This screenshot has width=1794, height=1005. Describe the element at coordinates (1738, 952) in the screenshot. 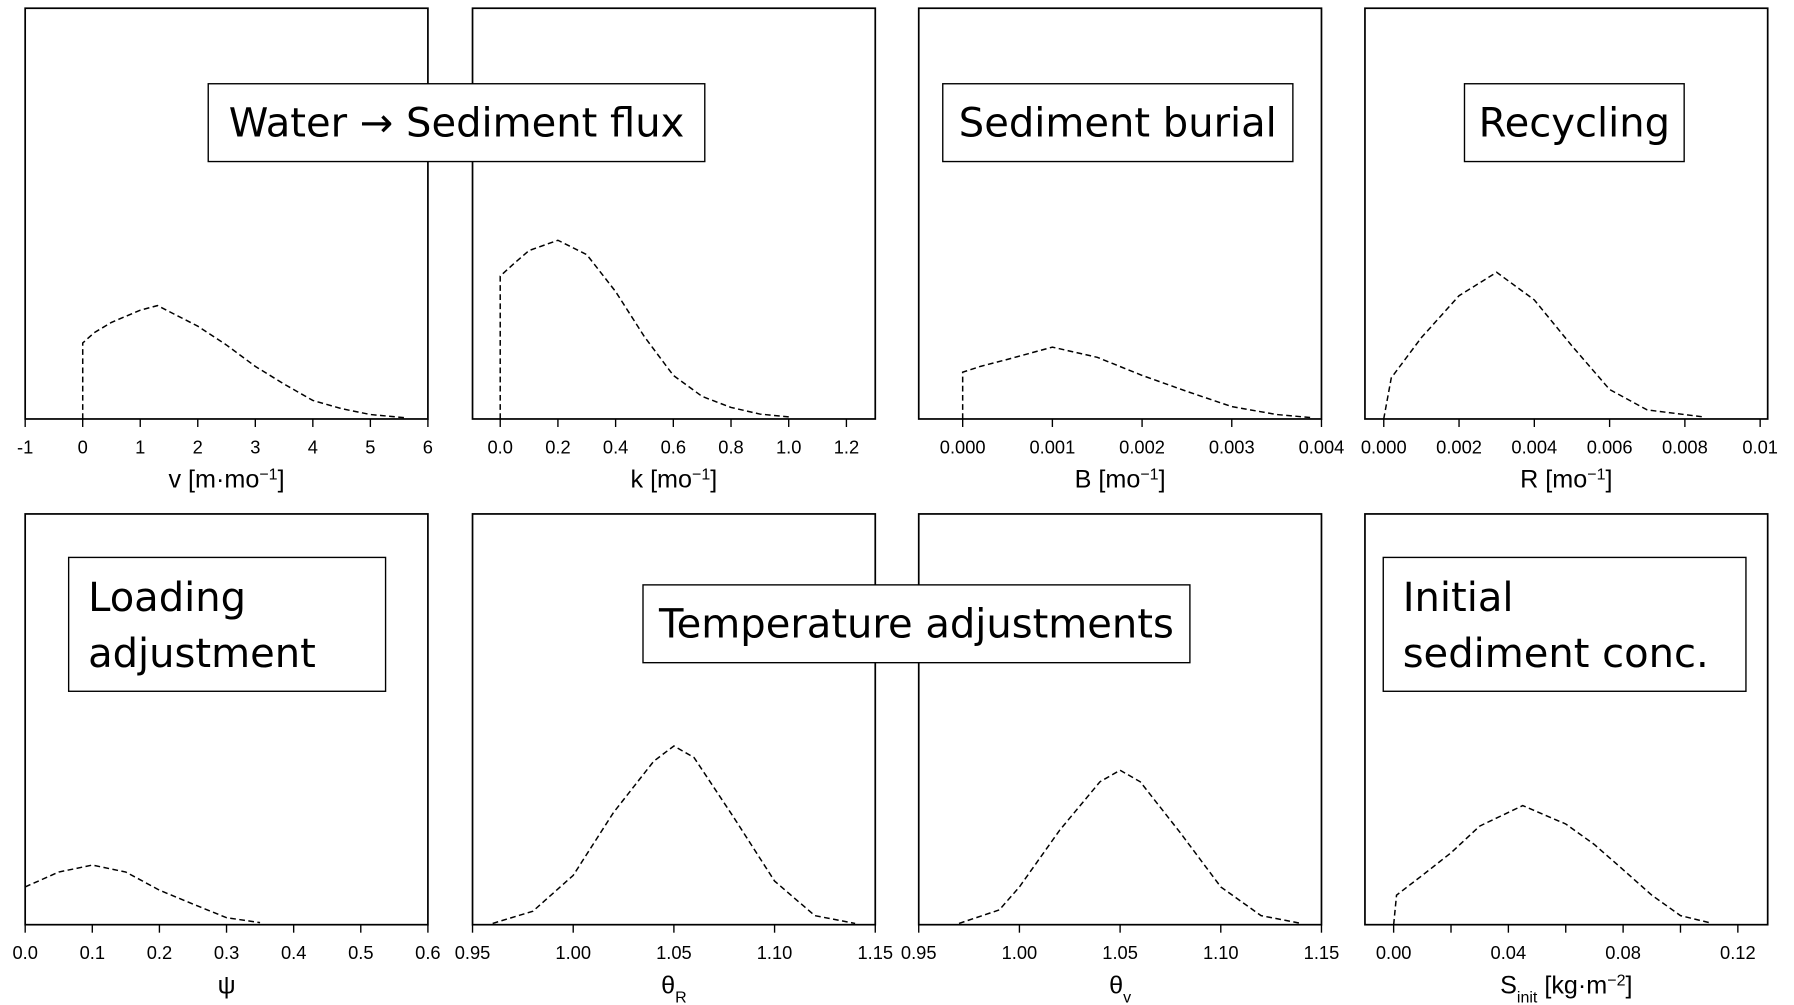

I see `x-tick-label: 0.12` at that location.